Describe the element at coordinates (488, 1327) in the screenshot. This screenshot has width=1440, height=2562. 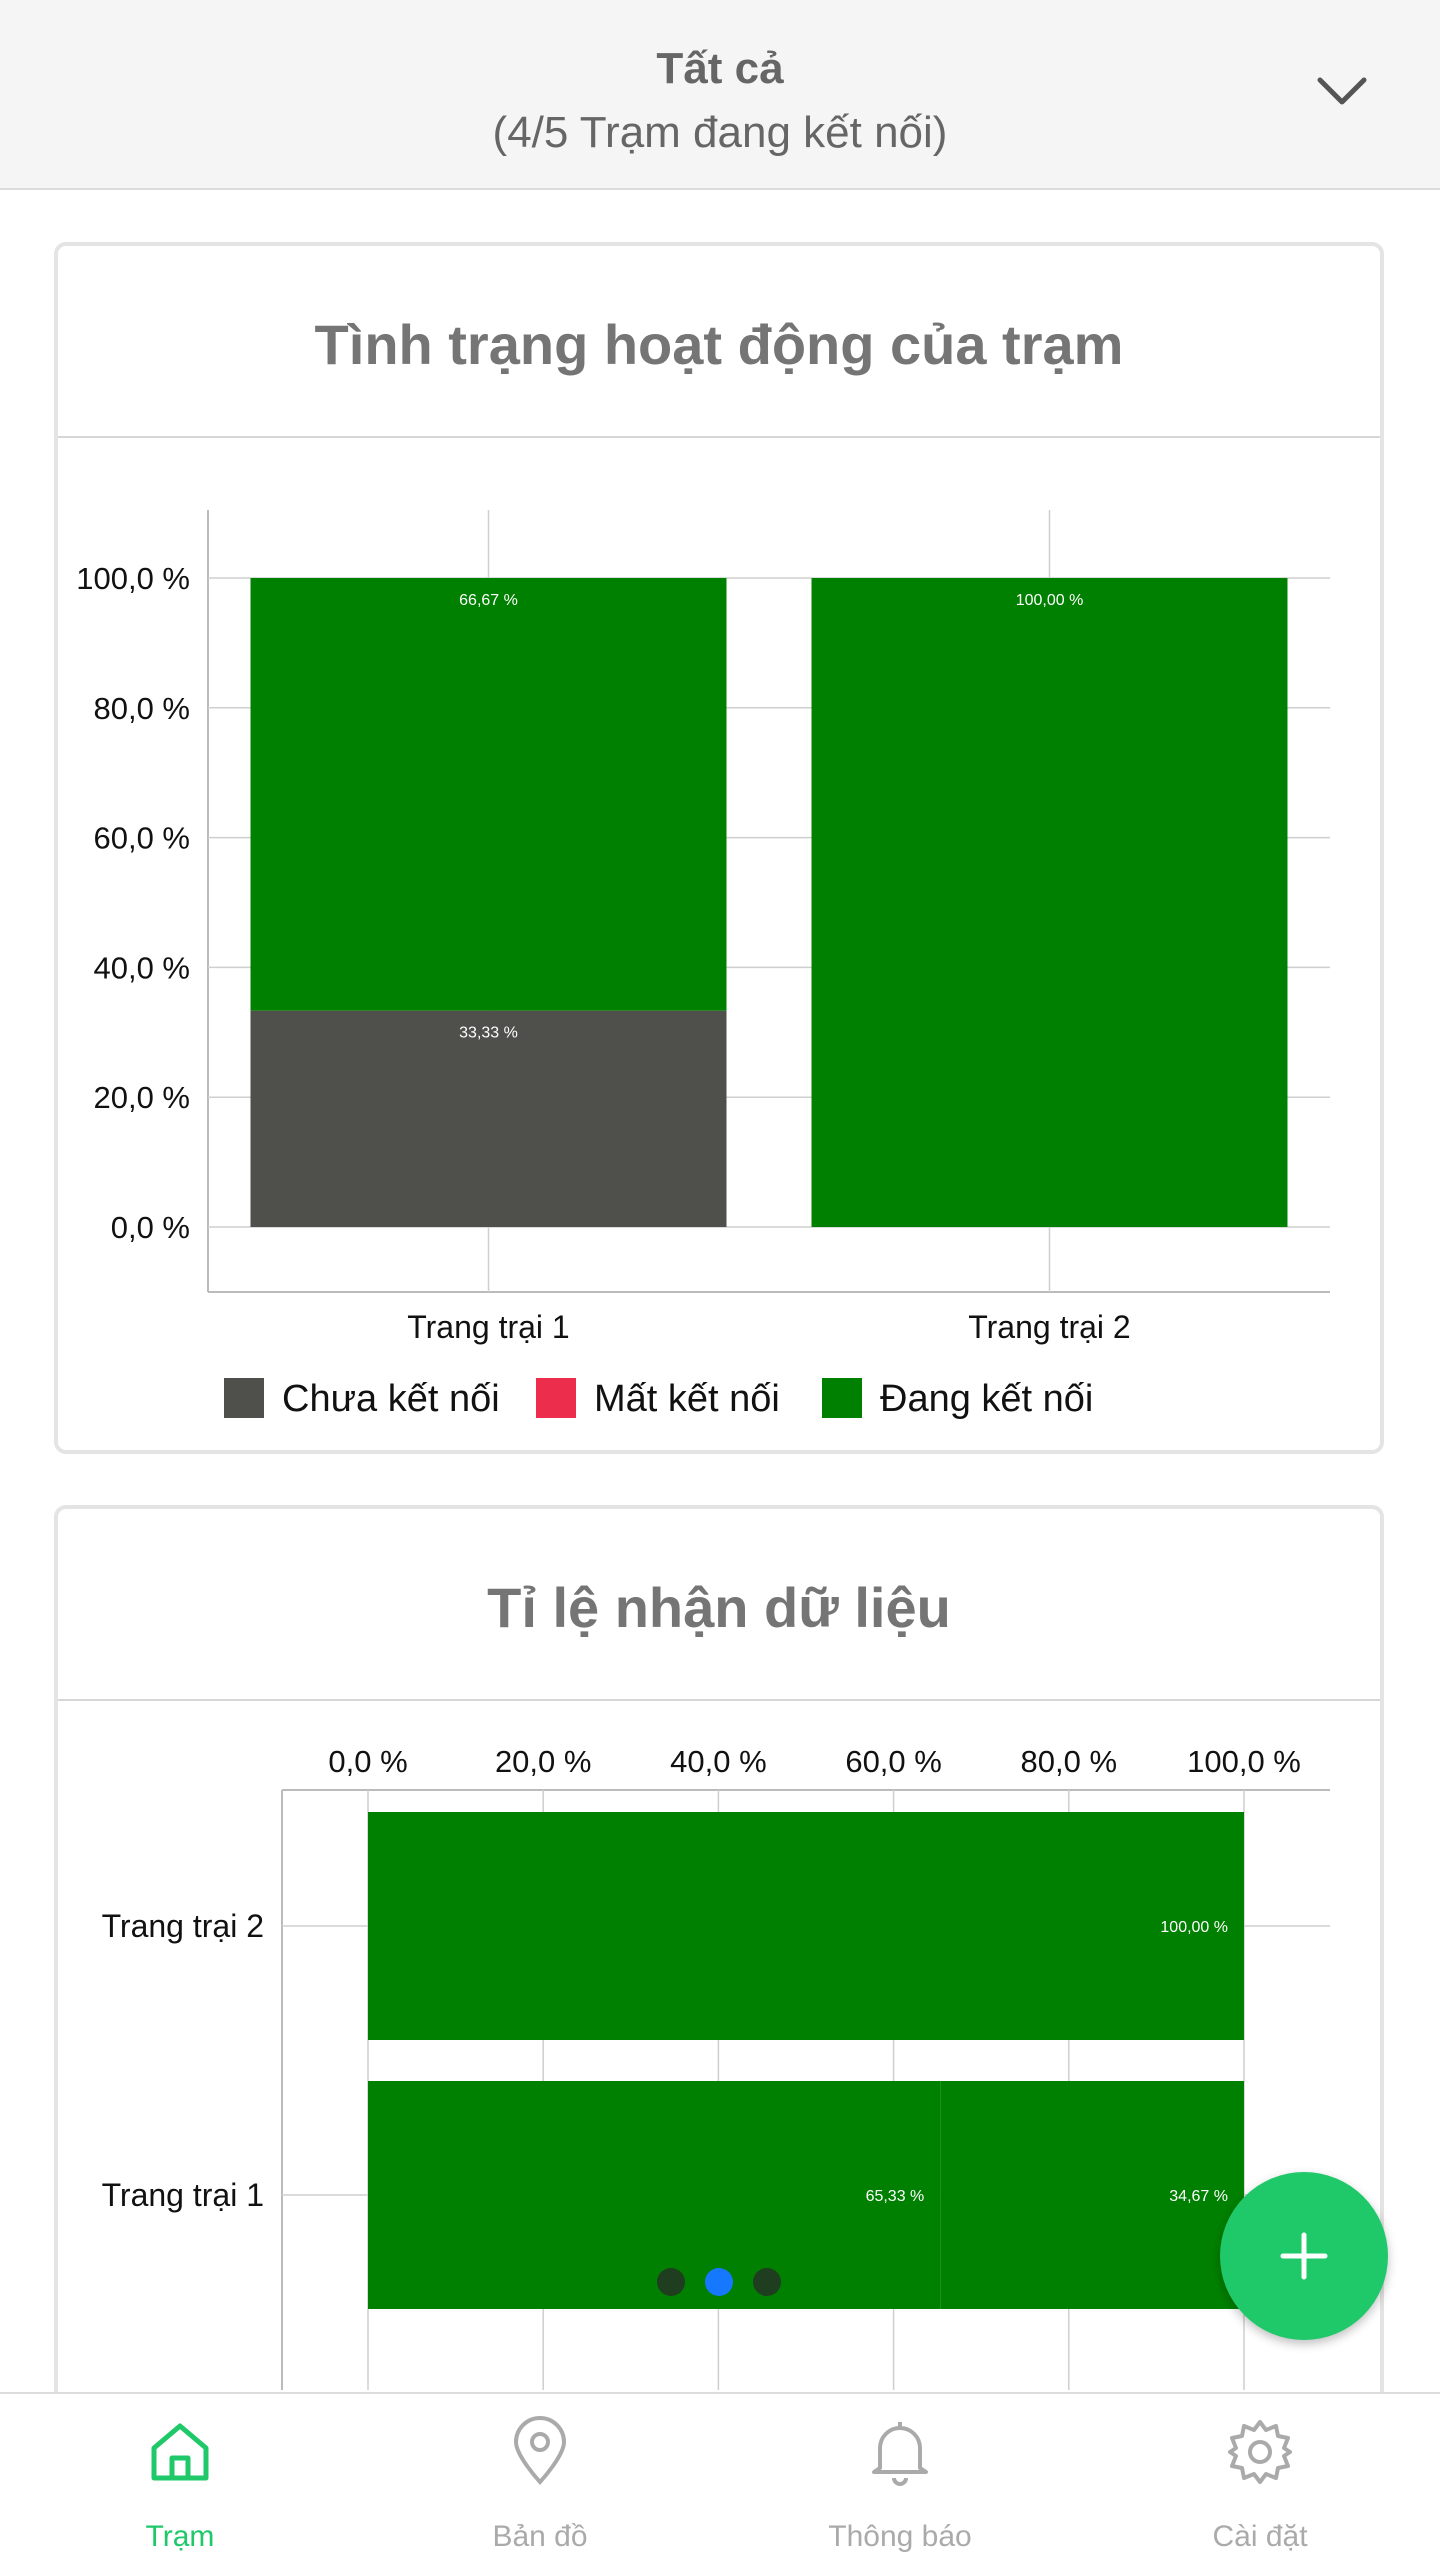
I see `x-tick-label: Trang trại 1` at that location.